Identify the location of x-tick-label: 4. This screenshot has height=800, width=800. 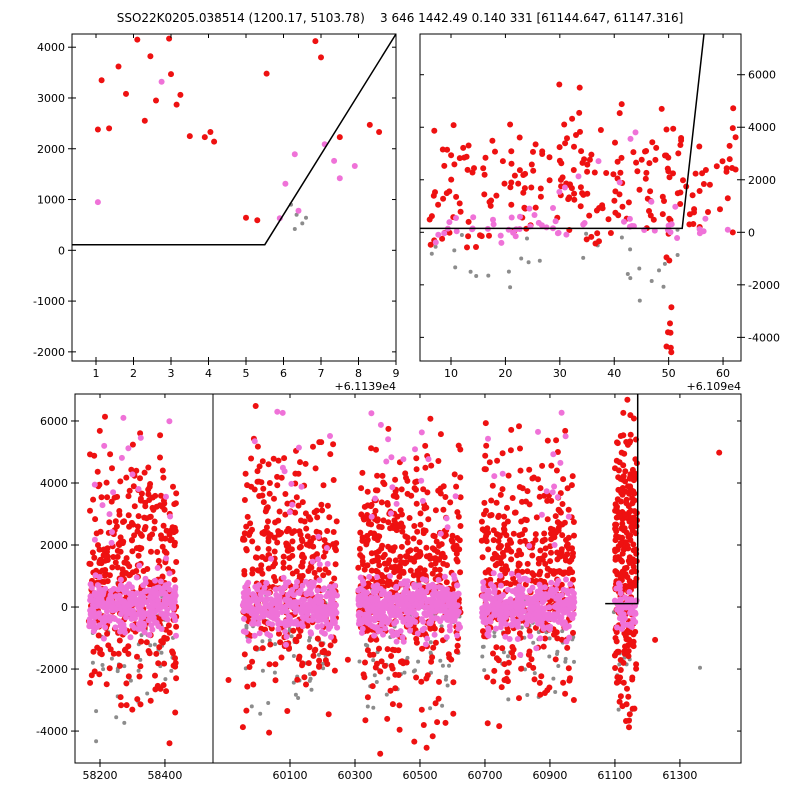
(208, 373).